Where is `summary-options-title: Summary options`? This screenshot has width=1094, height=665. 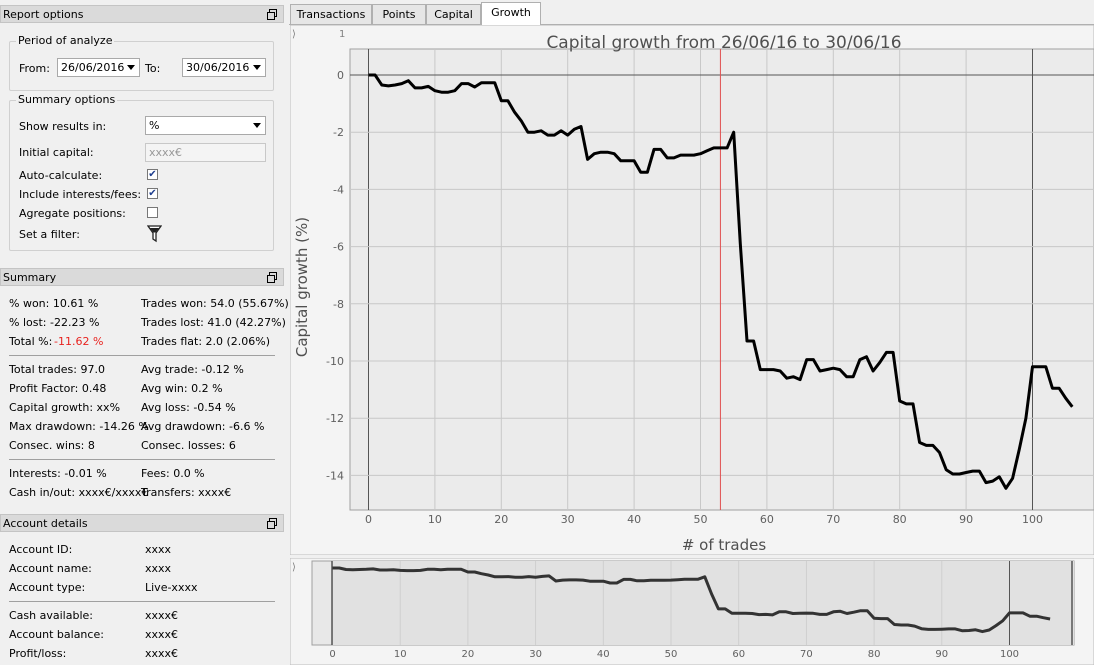 summary-options-title: Summary options is located at coordinates (67, 99).